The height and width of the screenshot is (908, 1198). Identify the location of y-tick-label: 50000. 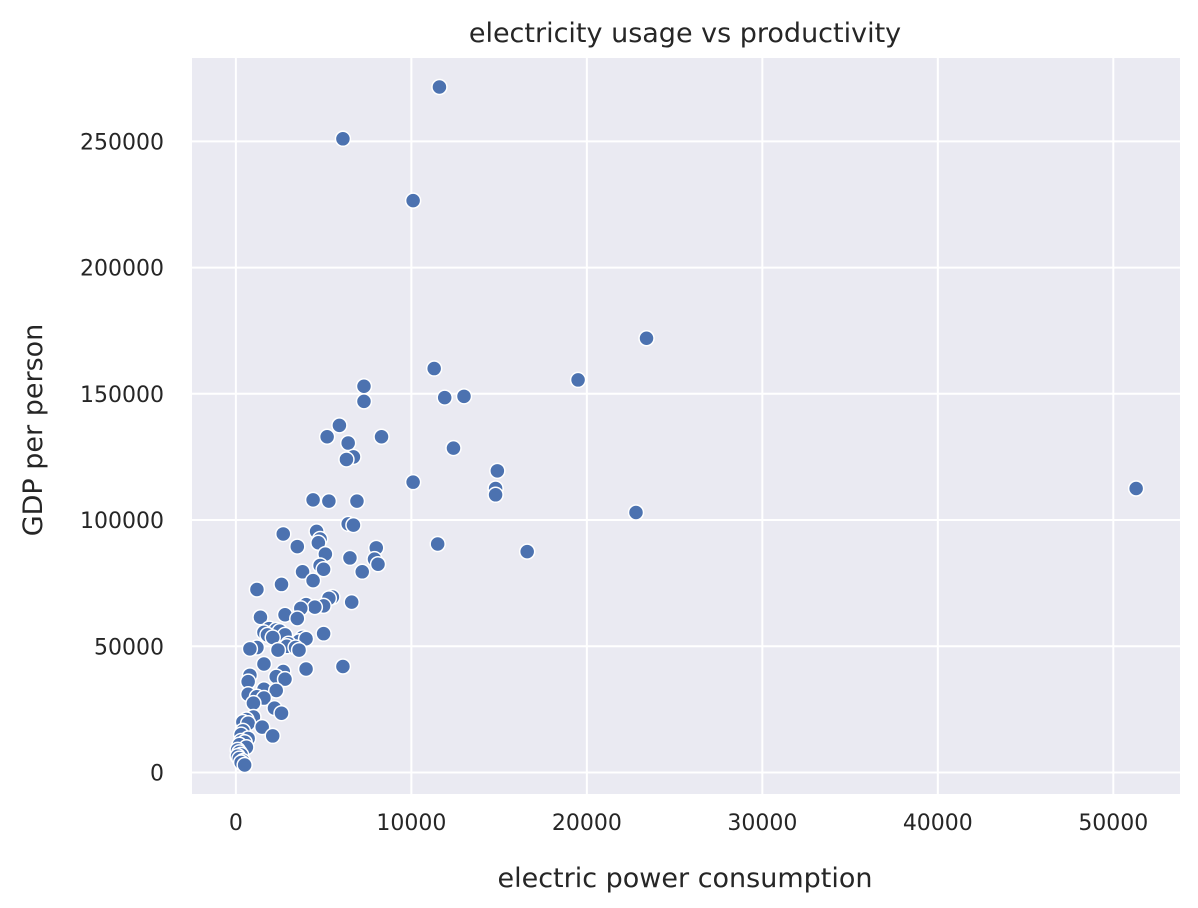
(129, 647).